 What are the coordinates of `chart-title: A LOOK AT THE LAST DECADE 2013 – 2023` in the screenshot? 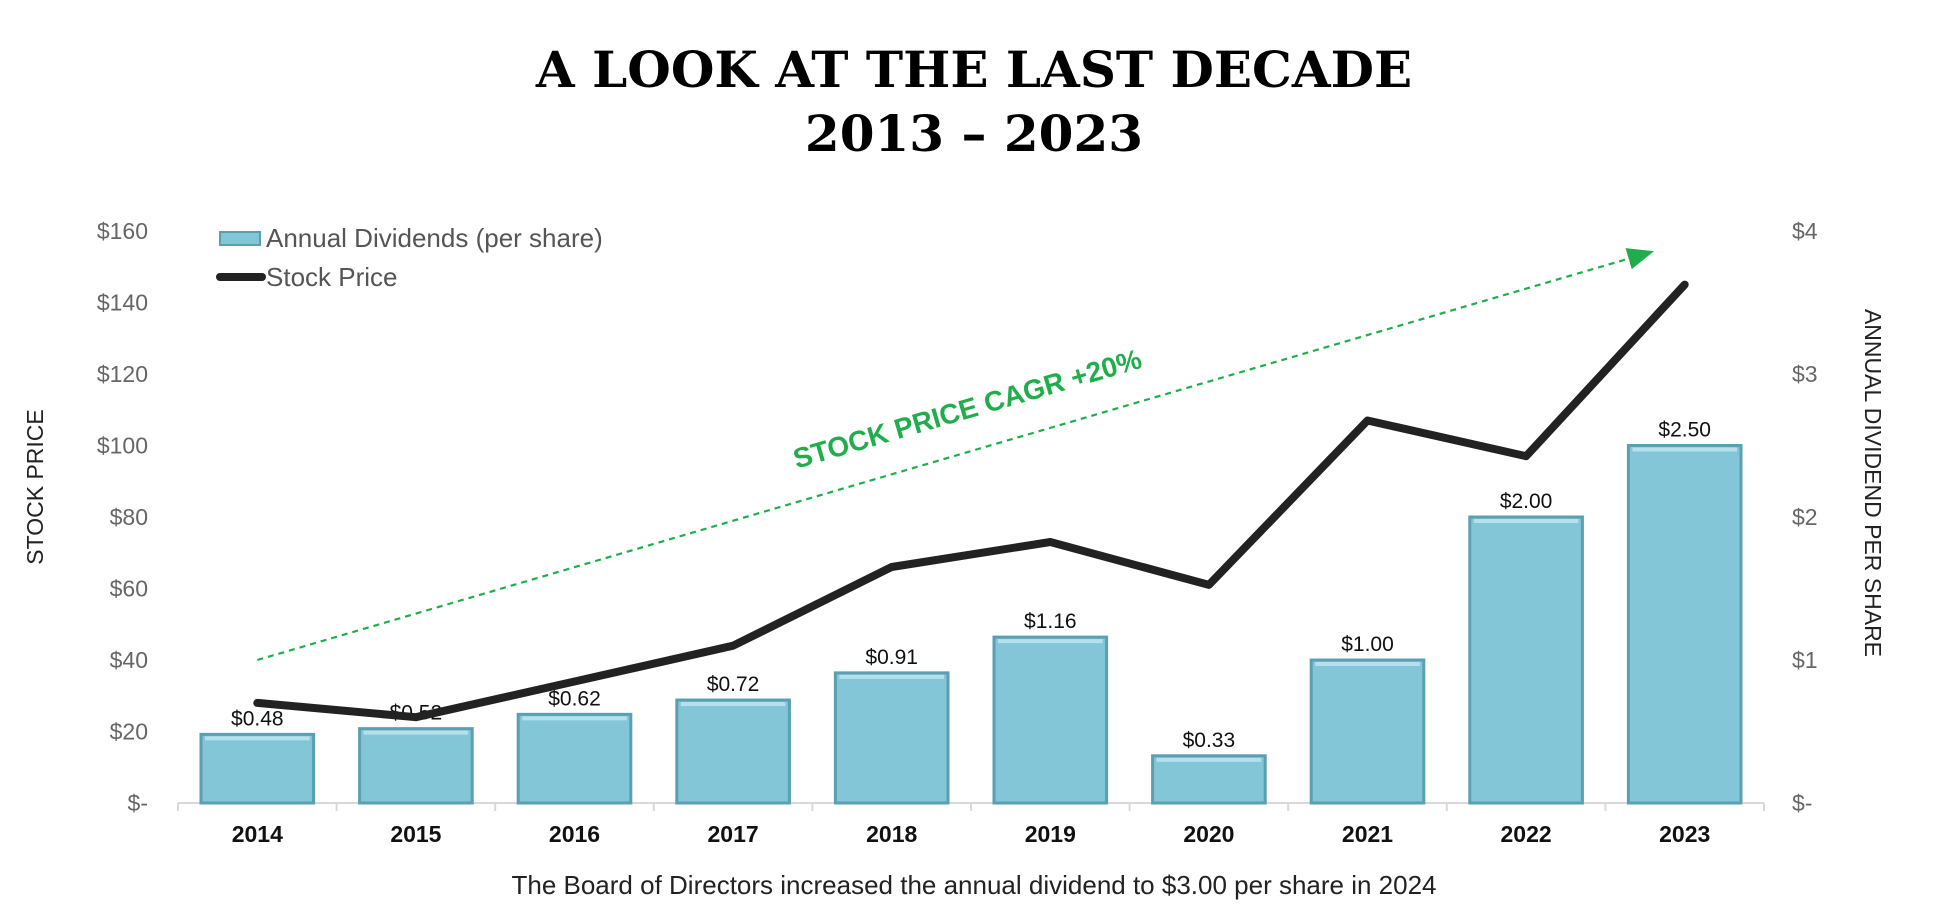 It's located at (974, 102).